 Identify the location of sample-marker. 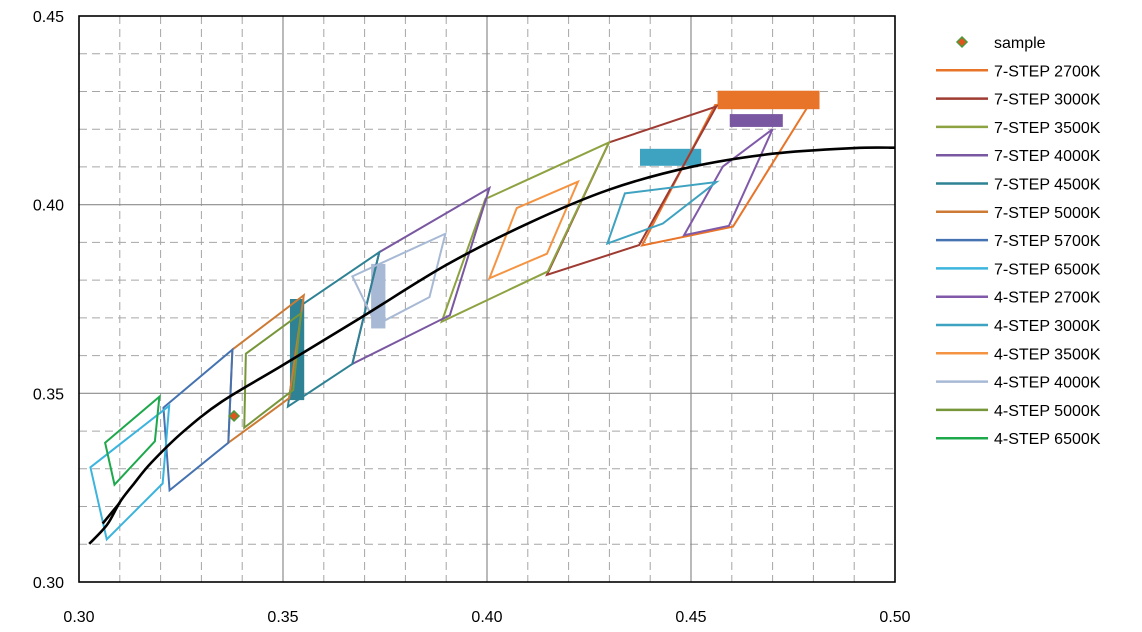
(234, 416).